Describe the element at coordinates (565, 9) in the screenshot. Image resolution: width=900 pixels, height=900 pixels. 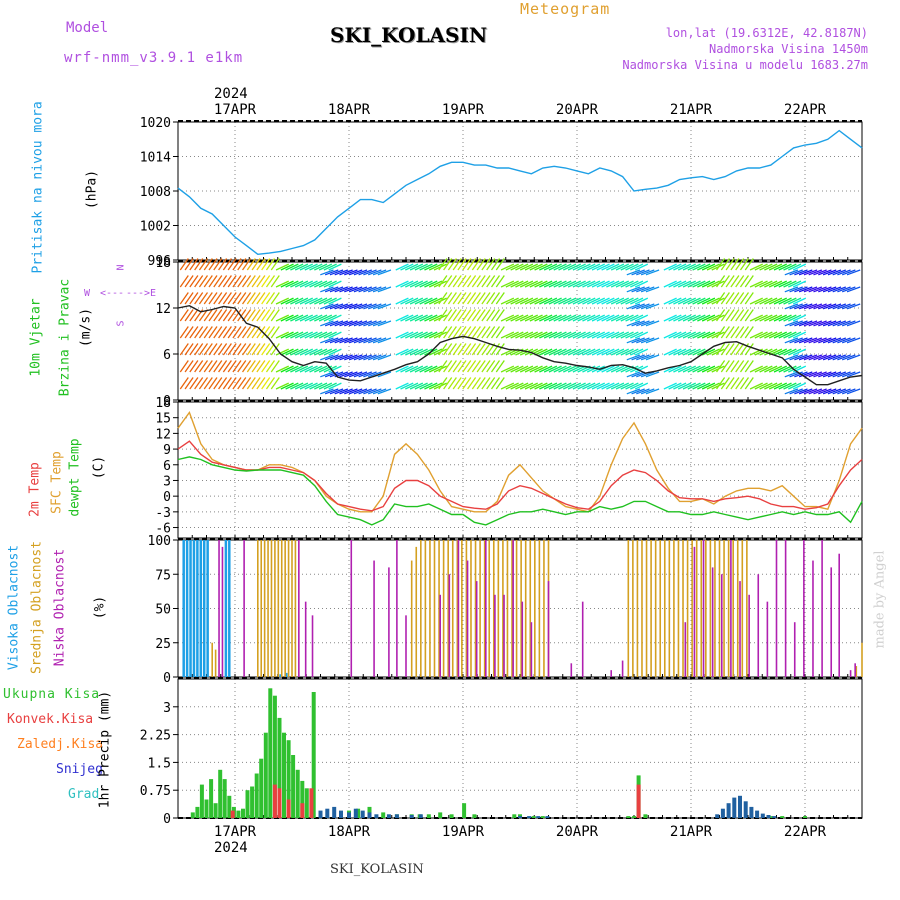
I see `meteogram-subtitle: Meteogram` at that location.